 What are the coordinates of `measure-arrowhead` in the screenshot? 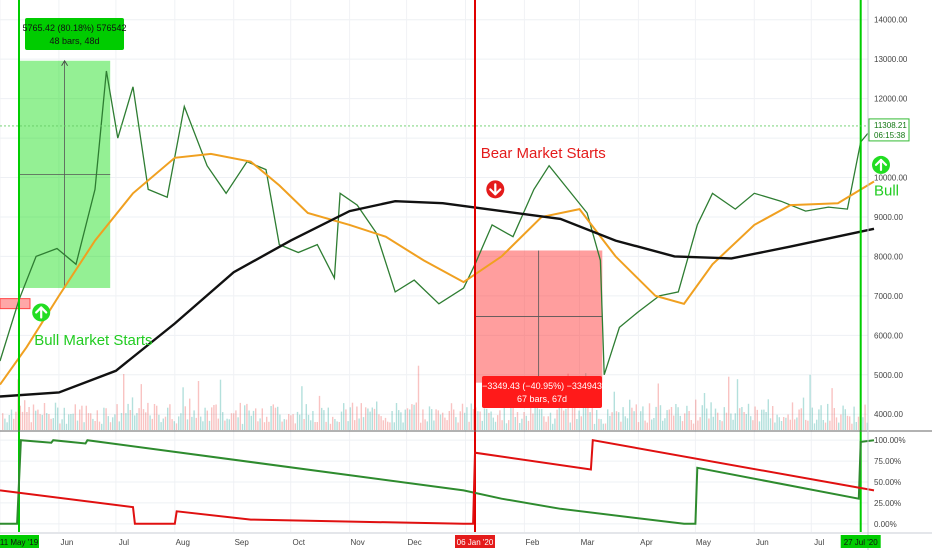 It's located at (64, 62).